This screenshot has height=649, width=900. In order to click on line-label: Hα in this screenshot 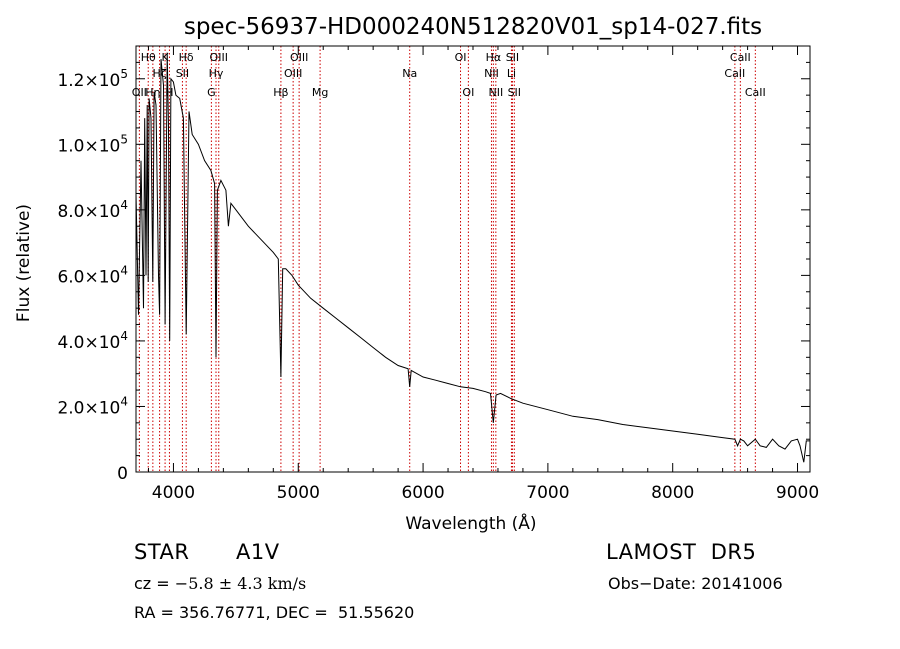, I will do `click(494, 57)`.